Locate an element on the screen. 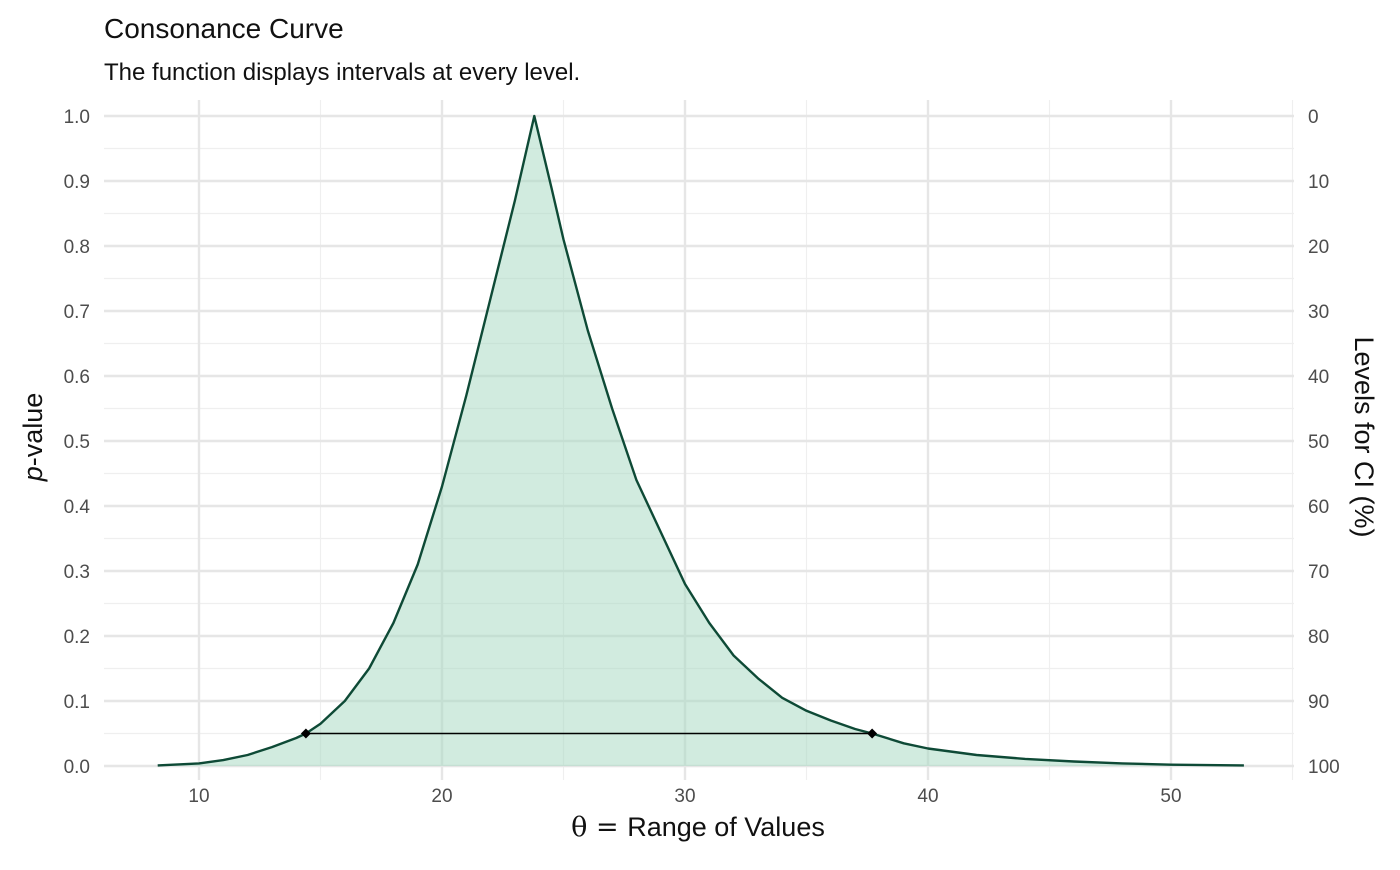 This screenshot has width=1400, height=870. y-tick-label: 0.4 is located at coordinates (77, 507).